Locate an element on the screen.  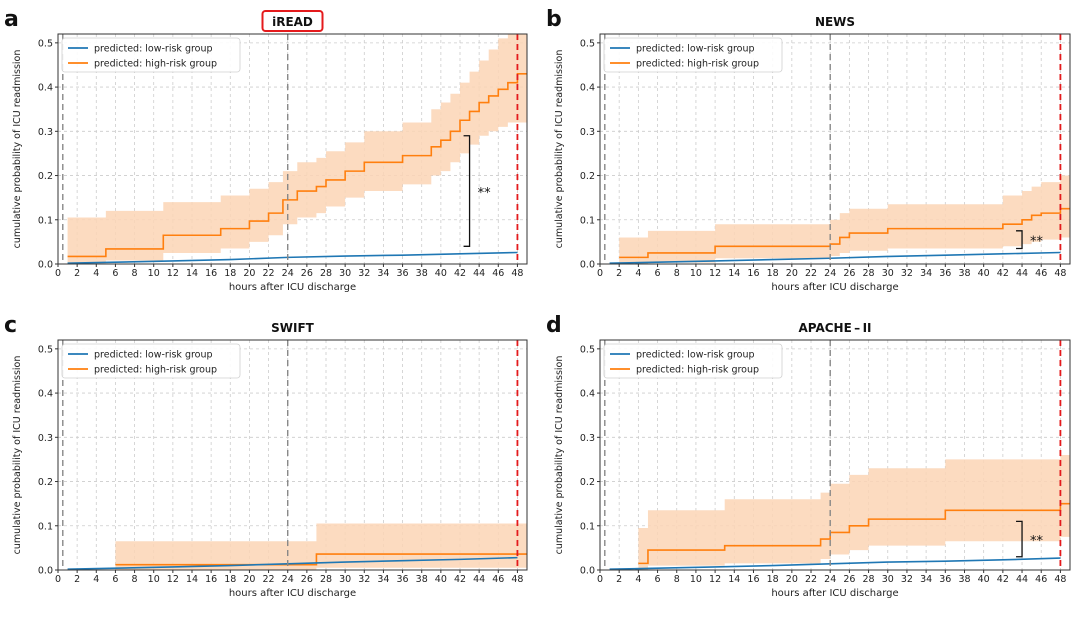
panel-letter: b is located at coordinates (554, 19).